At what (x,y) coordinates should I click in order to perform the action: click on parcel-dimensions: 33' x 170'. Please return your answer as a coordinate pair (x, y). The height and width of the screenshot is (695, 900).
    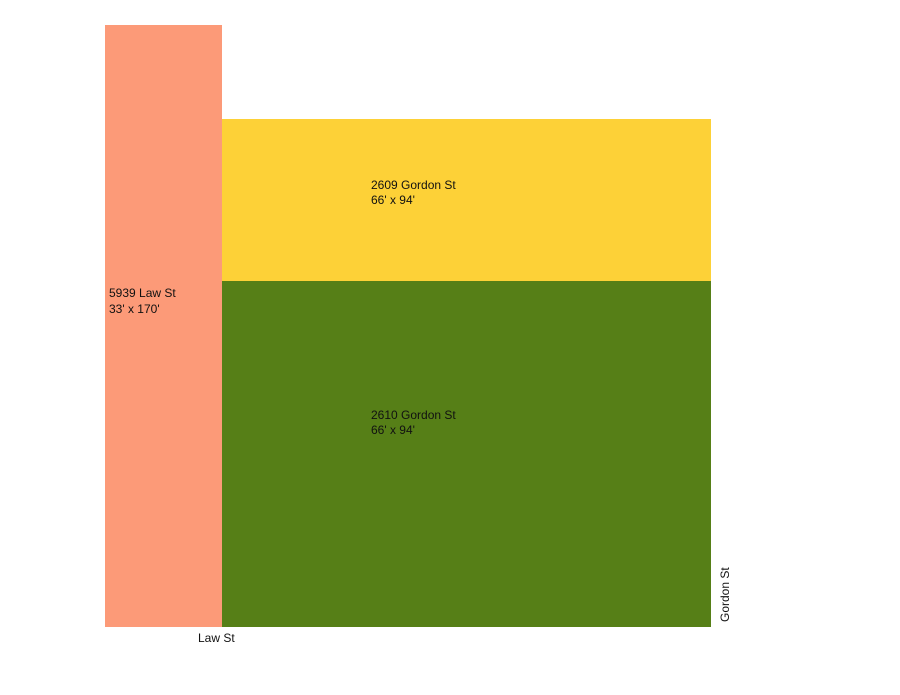
    Looking at the image, I should click on (134, 309).